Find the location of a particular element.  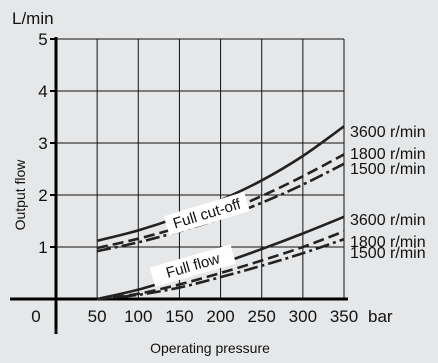

y-tick-label: 4 is located at coordinates (42, 91).